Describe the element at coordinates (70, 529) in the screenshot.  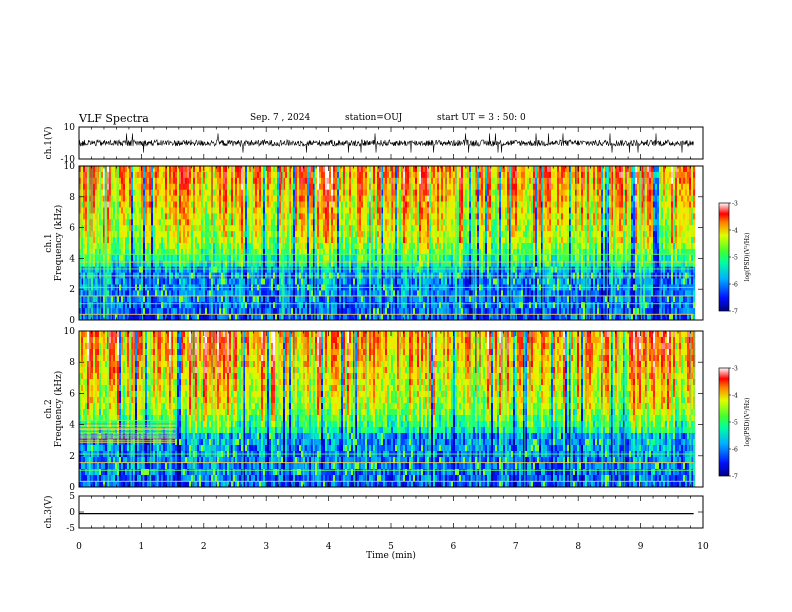
I see `ch3-waveform-ytick-label: -5` at that location.